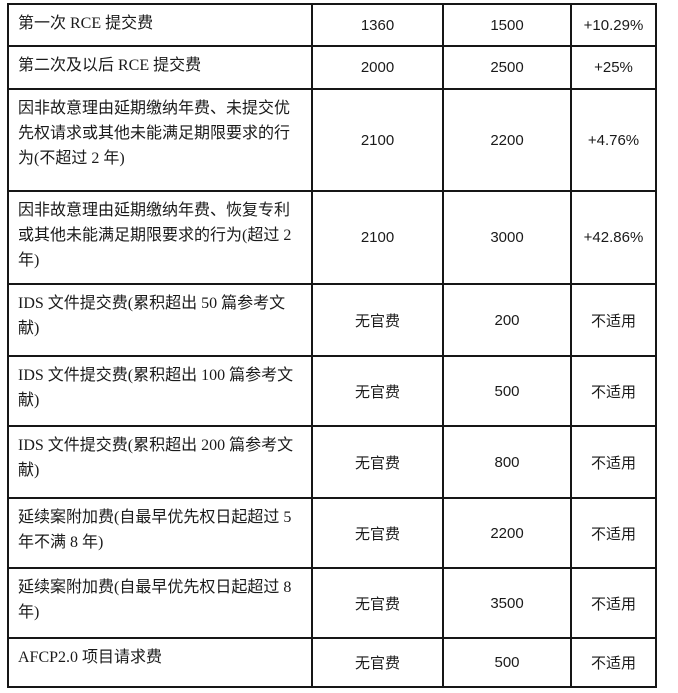  I want to click on new-fee-cell: 800, so click(507, 462).